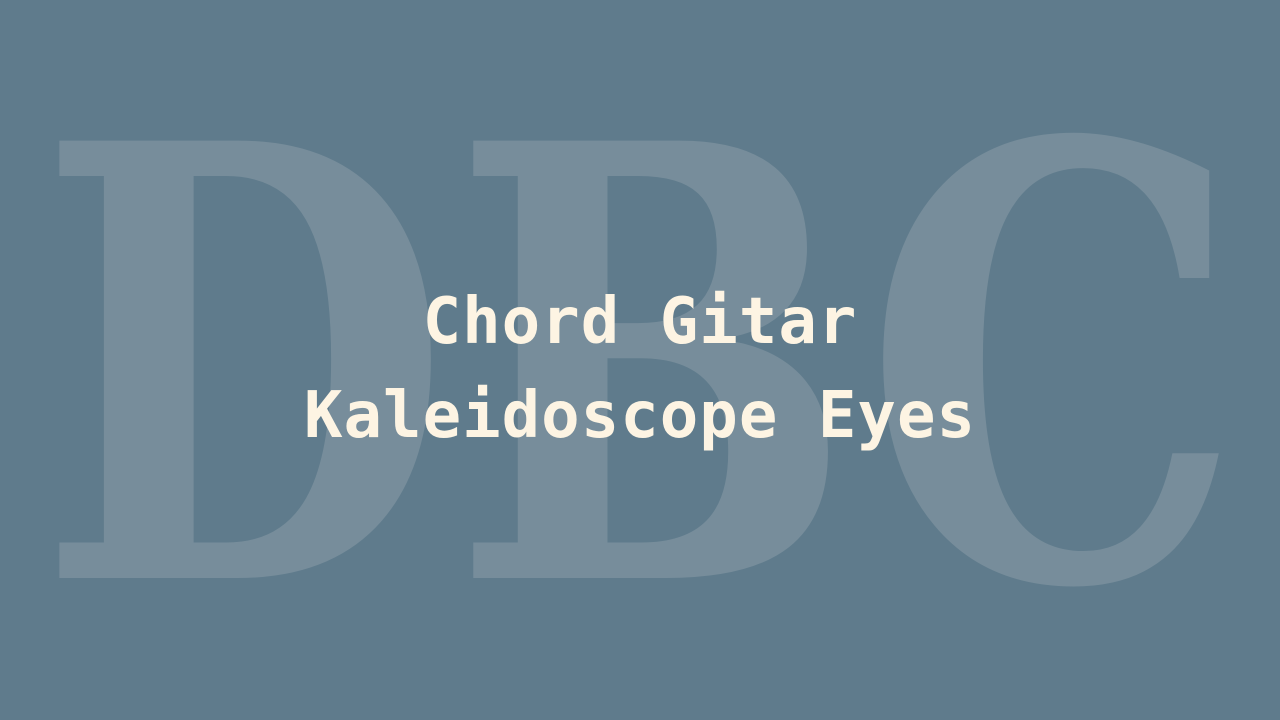 The height and width of the screenshot is (720, 1280). Describe the element at coordinates (640, 322) in the screenshot. I see `title-line-1: Chord Gitar` at that location.